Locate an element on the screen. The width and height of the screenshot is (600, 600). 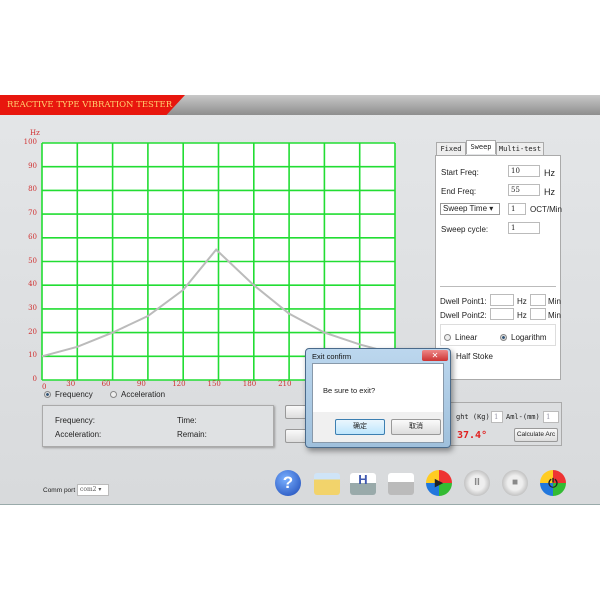
y-tick-label: 20 is located at coordinates (32, 331).